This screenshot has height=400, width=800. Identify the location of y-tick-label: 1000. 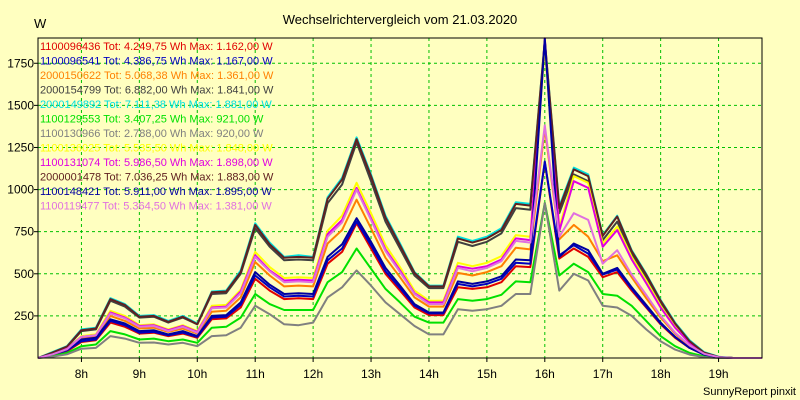
(20, 190).